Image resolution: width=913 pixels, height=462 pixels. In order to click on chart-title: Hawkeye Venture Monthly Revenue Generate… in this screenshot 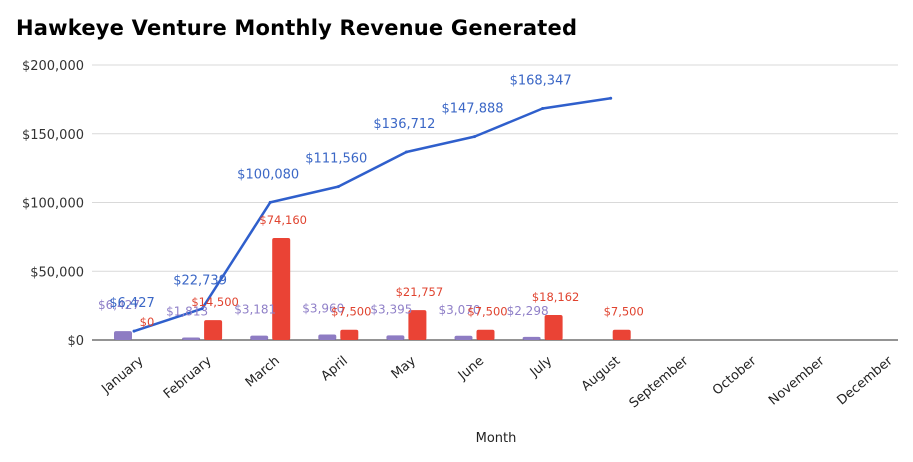, I will do `click(297, 28)`.